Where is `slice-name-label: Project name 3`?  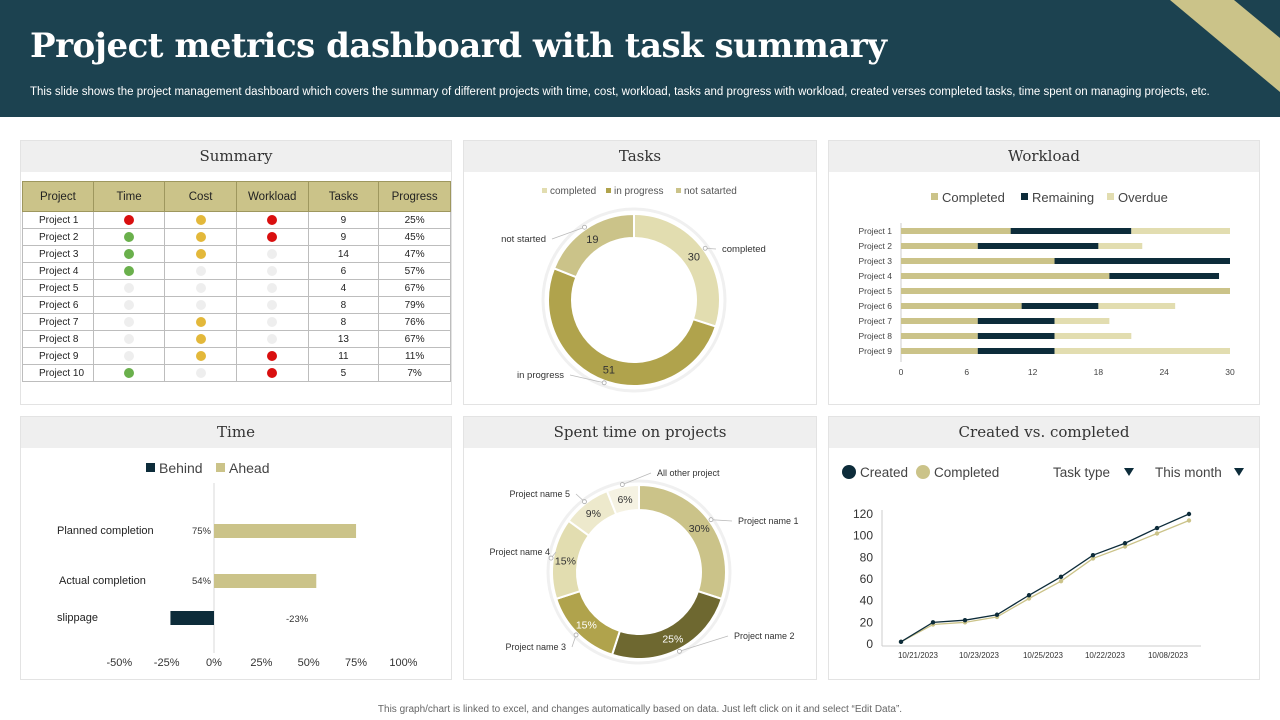
slice-name-label: Project name 3 is located at coordinates (535, 647).